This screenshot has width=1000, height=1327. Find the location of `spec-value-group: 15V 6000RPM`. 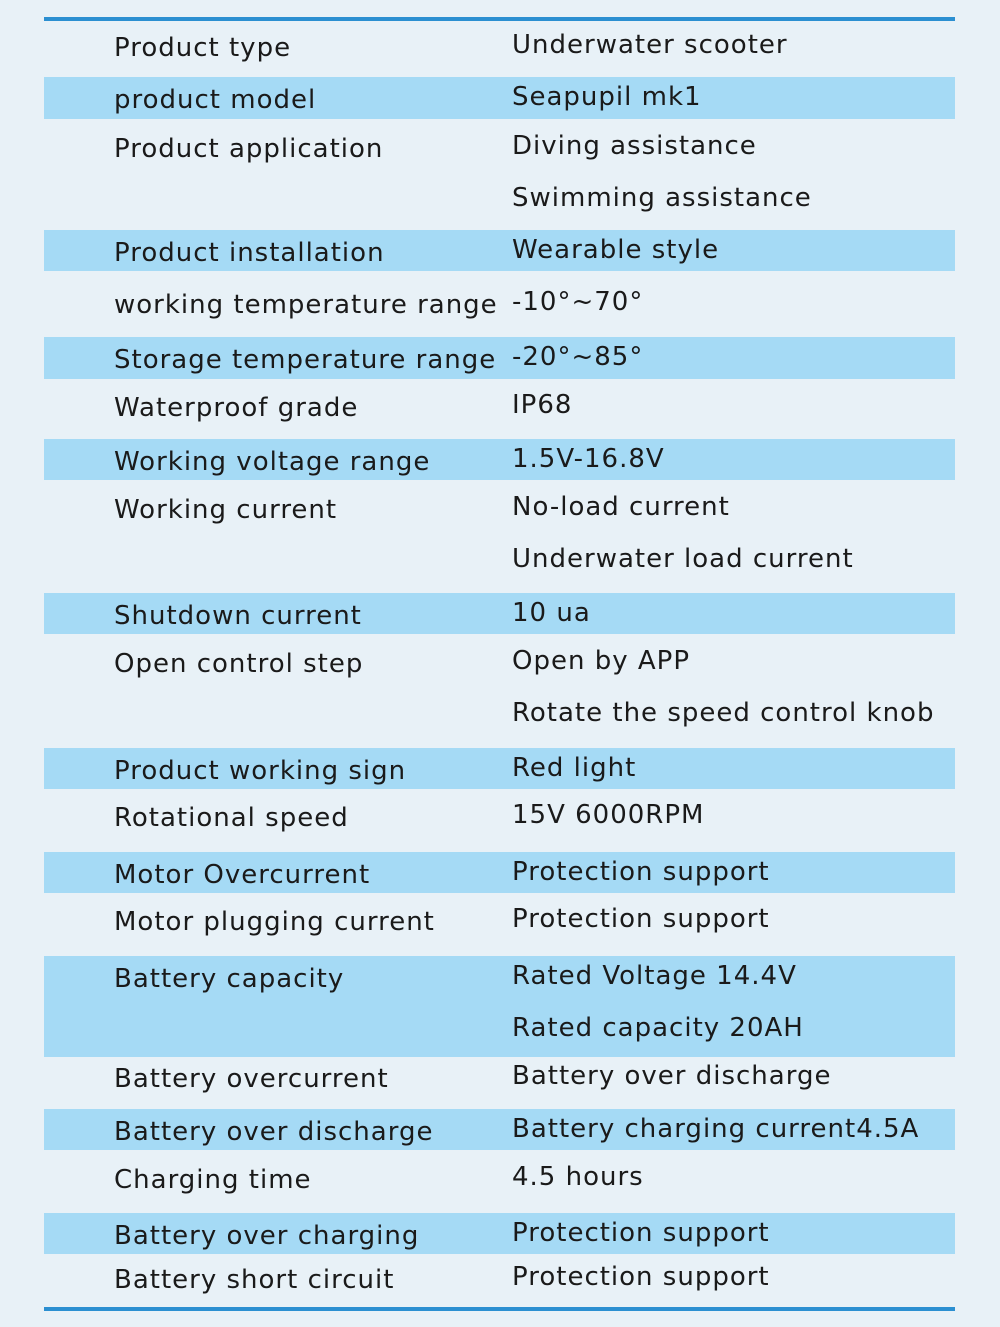

spec-value-group: 15V 6000RPM is located at coordinates (608, 815).